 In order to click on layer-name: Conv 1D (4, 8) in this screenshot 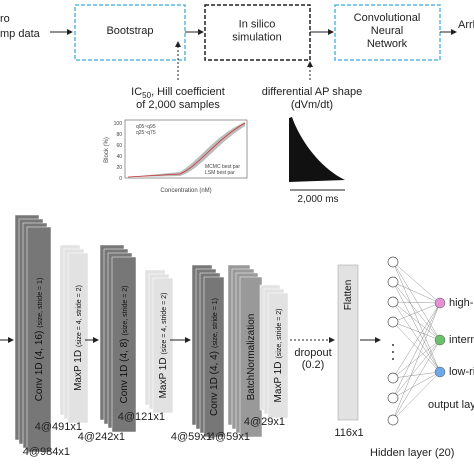, I will do `click(124, 370)`.